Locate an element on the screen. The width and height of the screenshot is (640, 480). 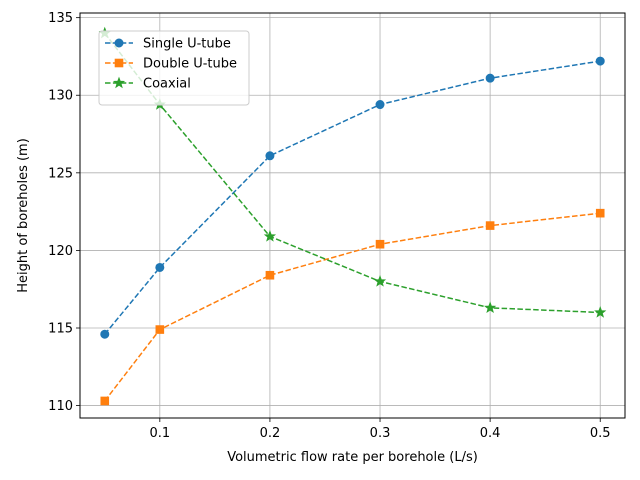
legend-label: Coaxial is located at coordinates (167, 84).